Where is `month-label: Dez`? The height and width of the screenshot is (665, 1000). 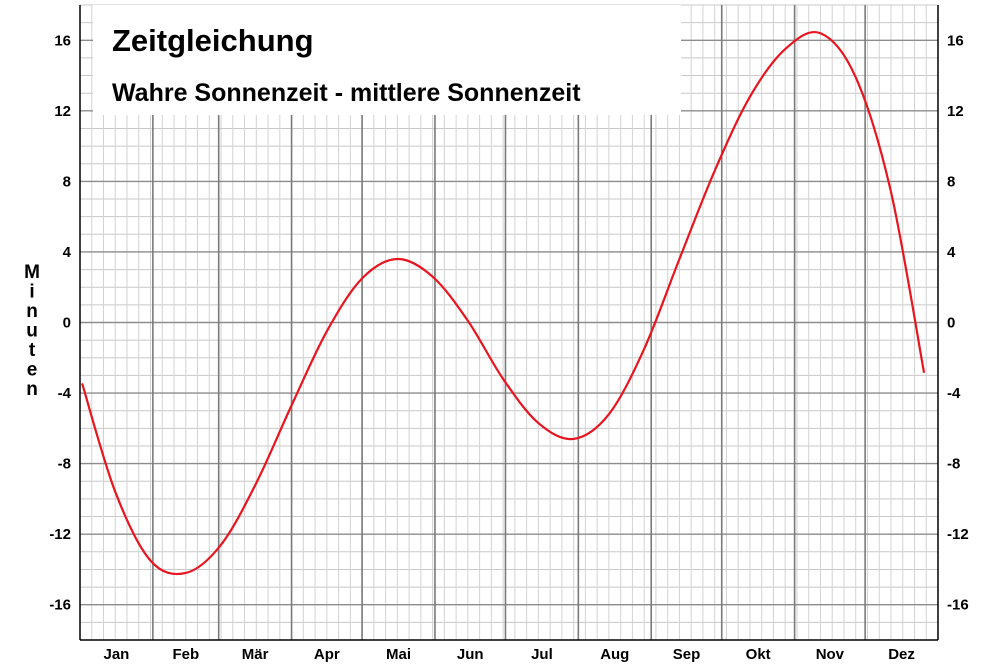
month-label: Dez is located at coordinates (901, 654).